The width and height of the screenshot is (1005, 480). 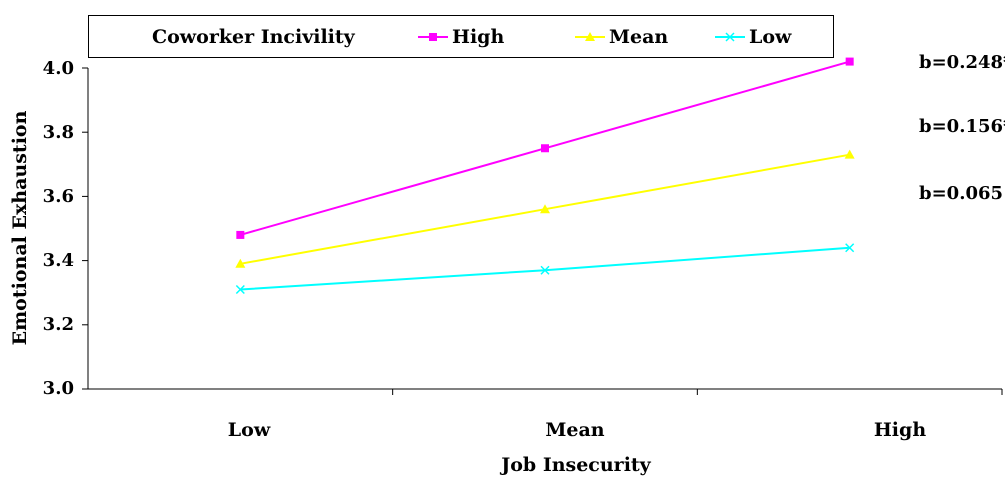 I want to click on legend-swatch-high, so click(x=433, y=37).